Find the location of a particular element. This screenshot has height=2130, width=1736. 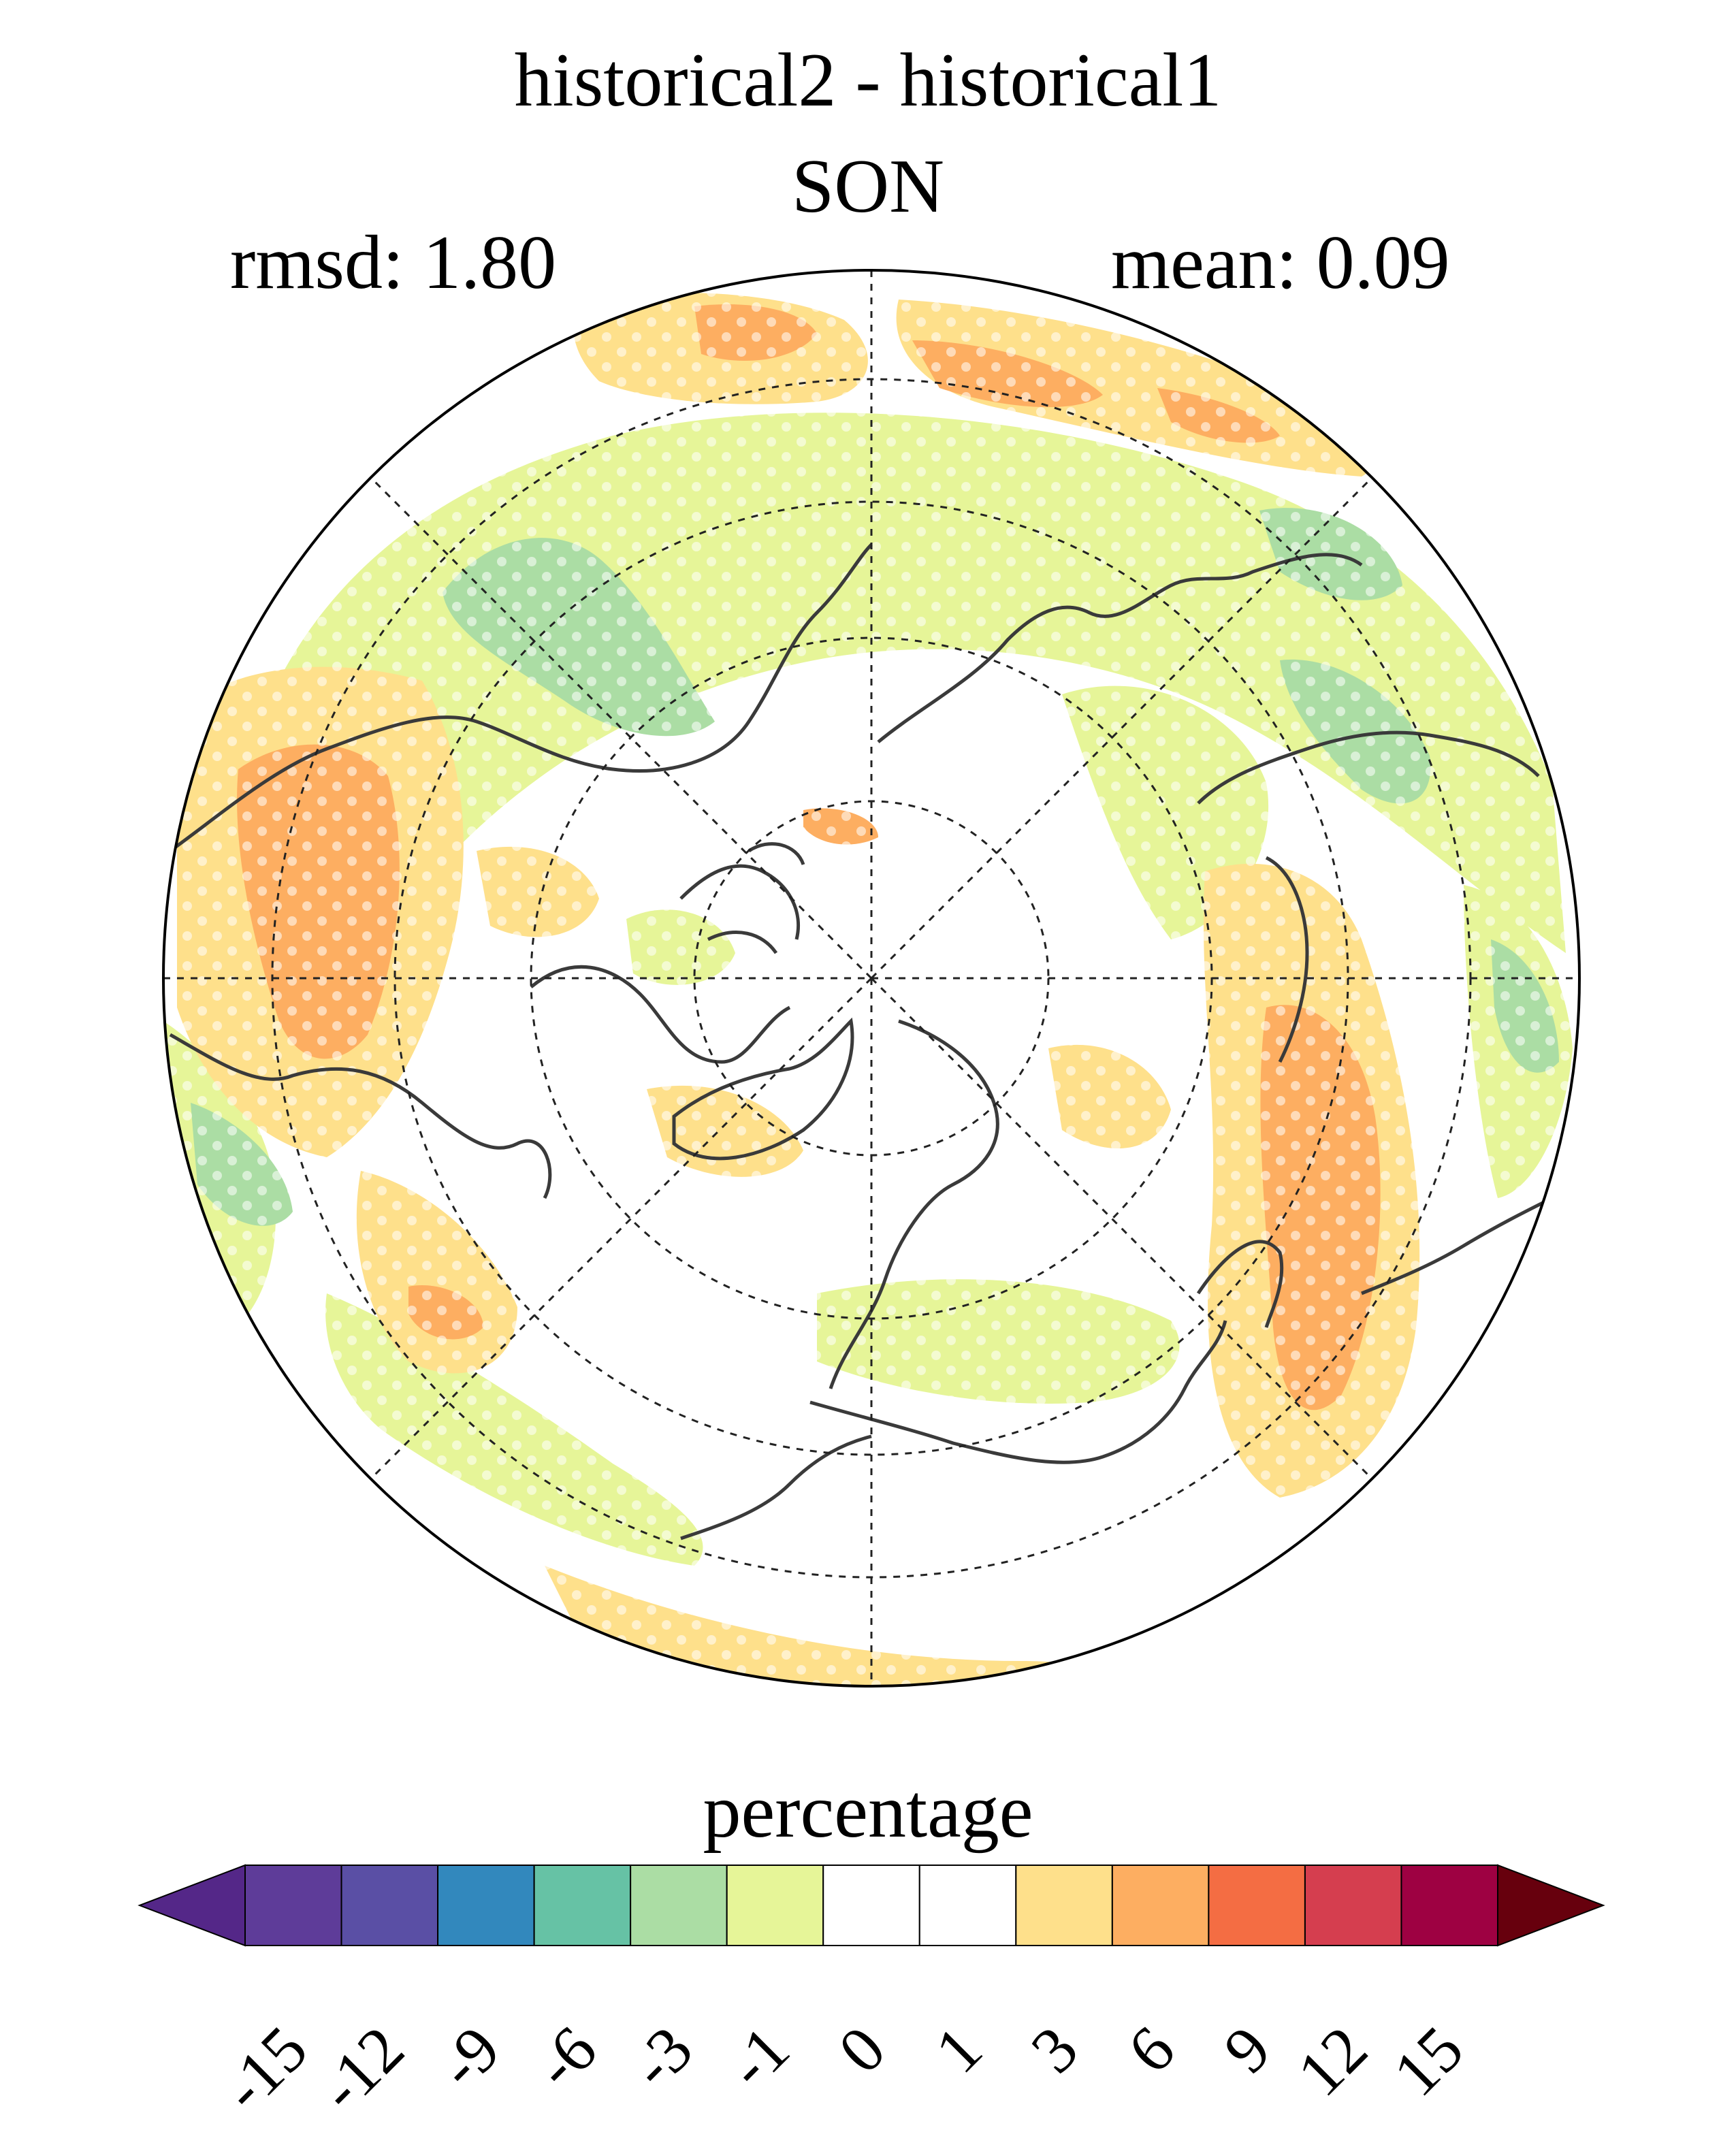

colorbar-tick-label: 0 is located at coordinates (861, 2049).